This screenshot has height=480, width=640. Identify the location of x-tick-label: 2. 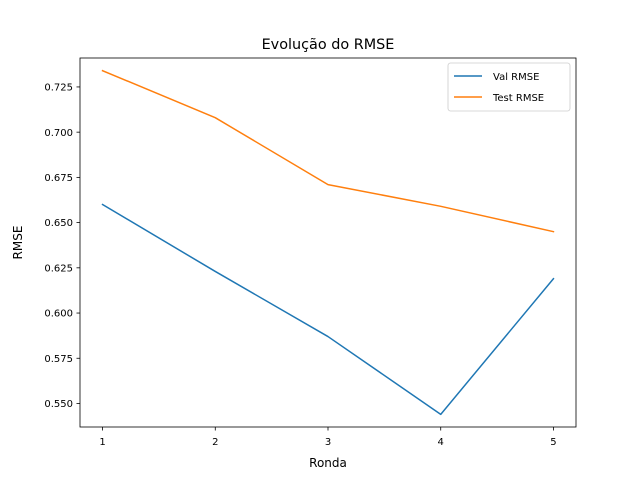
(215, 442).